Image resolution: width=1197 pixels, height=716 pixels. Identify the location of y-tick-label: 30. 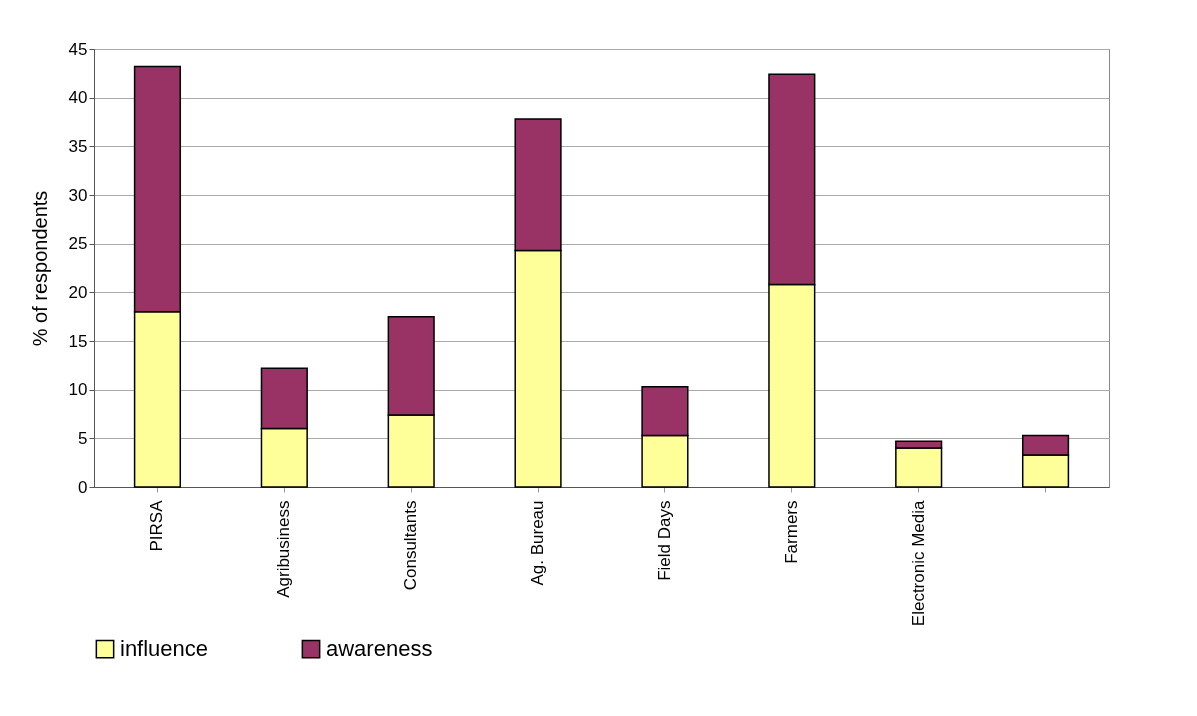
(78, 195).